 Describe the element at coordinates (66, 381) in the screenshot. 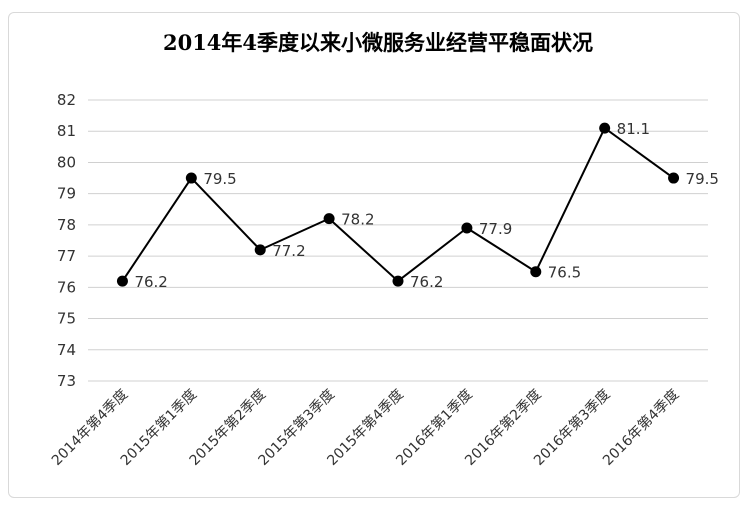

I see `y-tick-label: 73` at that location.